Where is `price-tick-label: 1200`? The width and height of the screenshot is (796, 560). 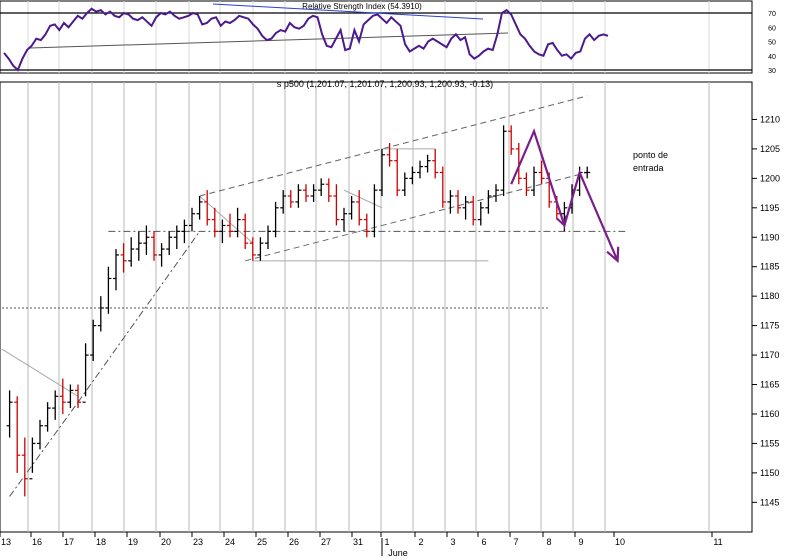 price-tick-label: 1200 is located at coordinates (770, 178).